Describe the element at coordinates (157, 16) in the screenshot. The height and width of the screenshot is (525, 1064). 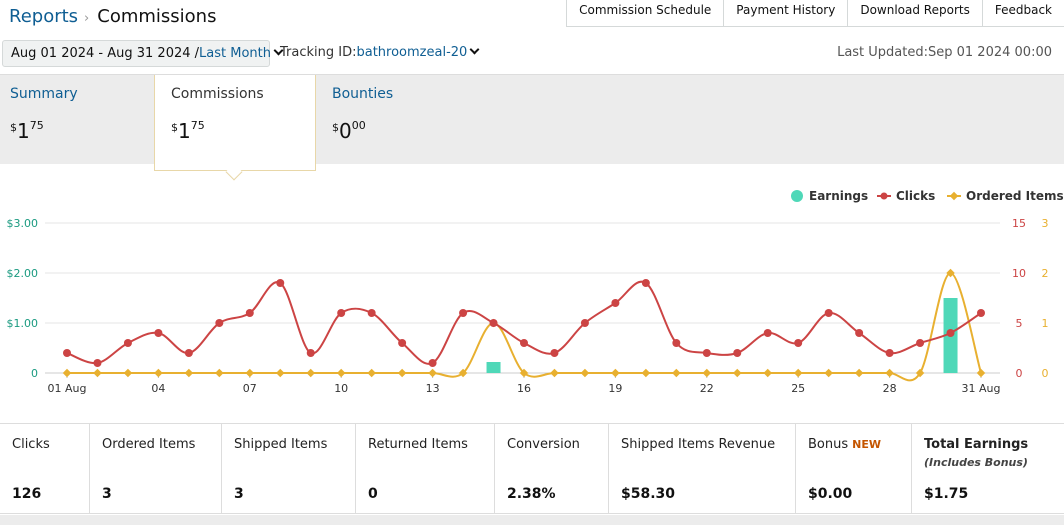
I see `page-title: Commissions` at that location.